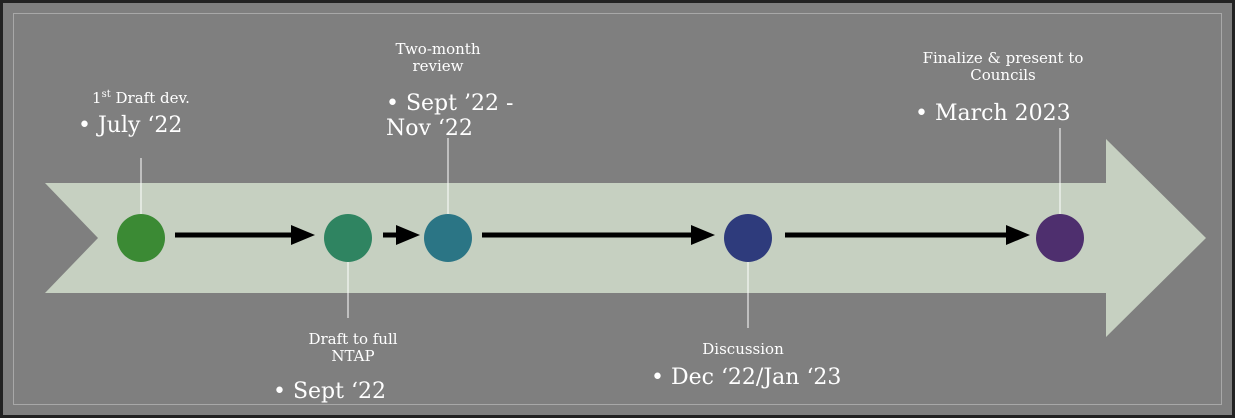 The height and width of the screenshot is (418, 1235). Describe the element at coordinates (329, 391) in the screenshot. I see `milestone-date: • Sept ‘22` at that location.